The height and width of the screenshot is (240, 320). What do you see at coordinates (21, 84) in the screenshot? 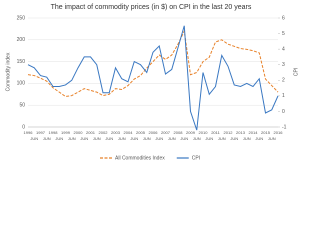
I see `y-tick-label: 100` at bounding box center [21, 84].